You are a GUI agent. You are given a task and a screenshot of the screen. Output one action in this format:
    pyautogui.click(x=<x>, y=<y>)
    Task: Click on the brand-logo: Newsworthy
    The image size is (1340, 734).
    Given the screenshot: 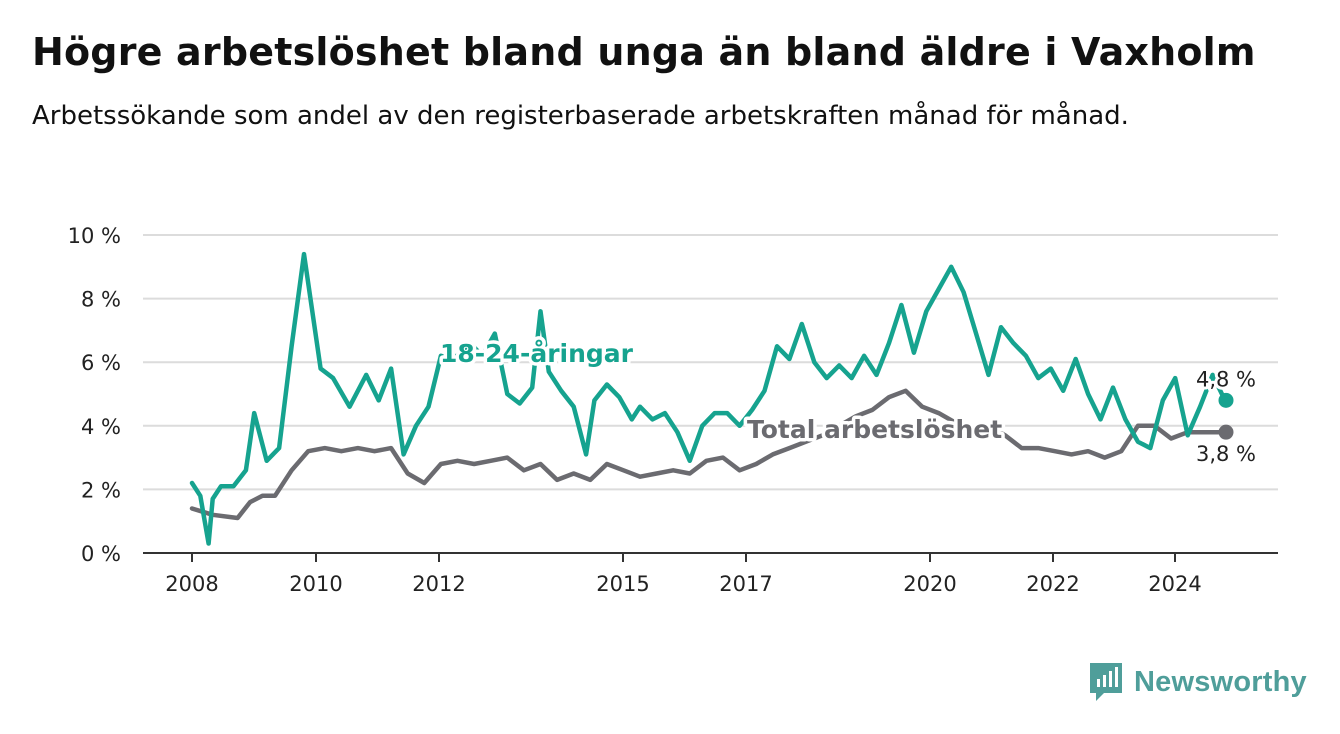 What is the action you would take?
    pyautogui.click(x=1197, y=682)
    